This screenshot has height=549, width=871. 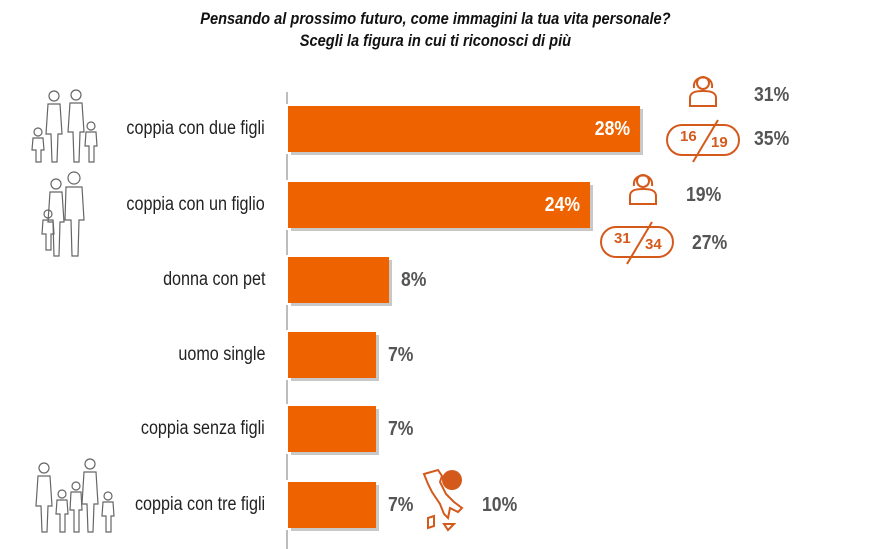 I want to click on bar: 24%, so click(x=439, y=205).